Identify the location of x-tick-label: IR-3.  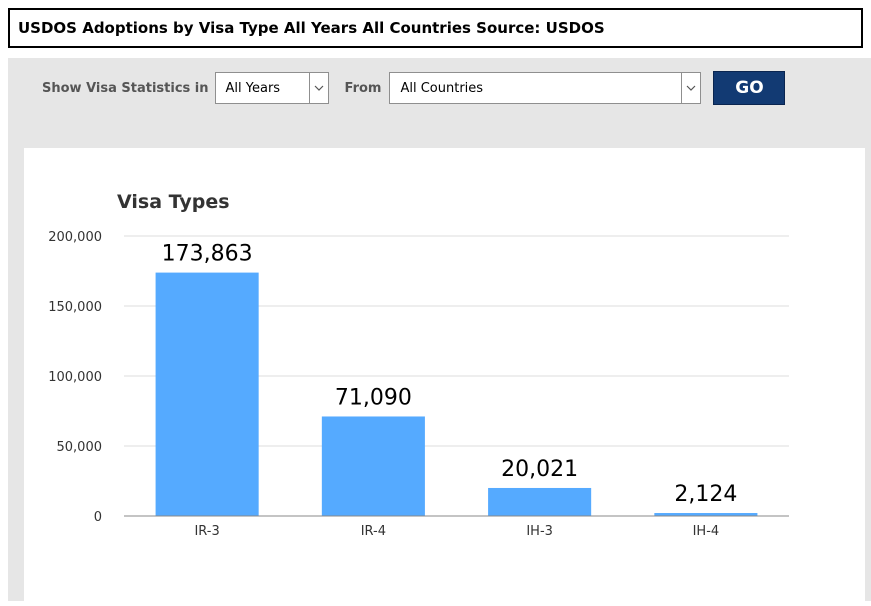
(206, 531).